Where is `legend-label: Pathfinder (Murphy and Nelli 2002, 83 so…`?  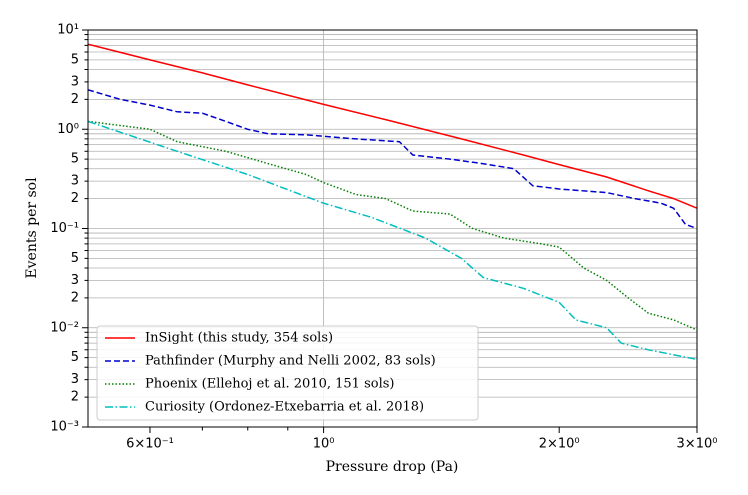 legend-label: Pathfinder (Murphy and Nelli 2002, 83 so… is located at coordinates (290, 361).